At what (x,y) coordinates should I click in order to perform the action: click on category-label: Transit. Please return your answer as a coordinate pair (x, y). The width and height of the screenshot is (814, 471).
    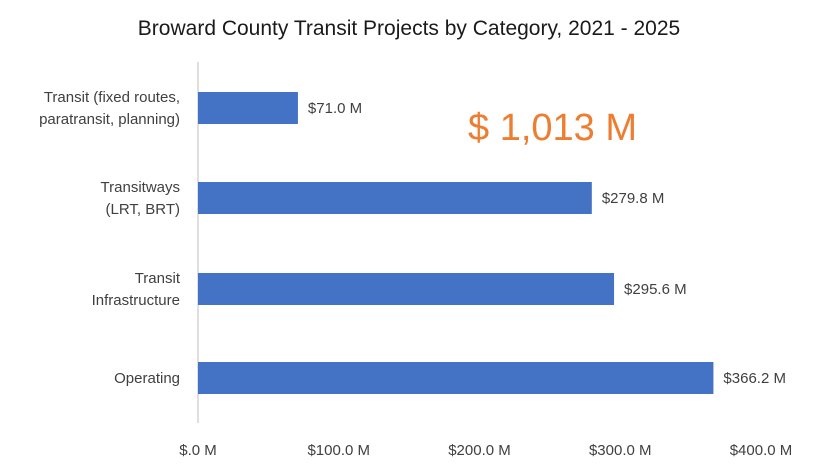
    Looking at the image, I should click on (158, 278).